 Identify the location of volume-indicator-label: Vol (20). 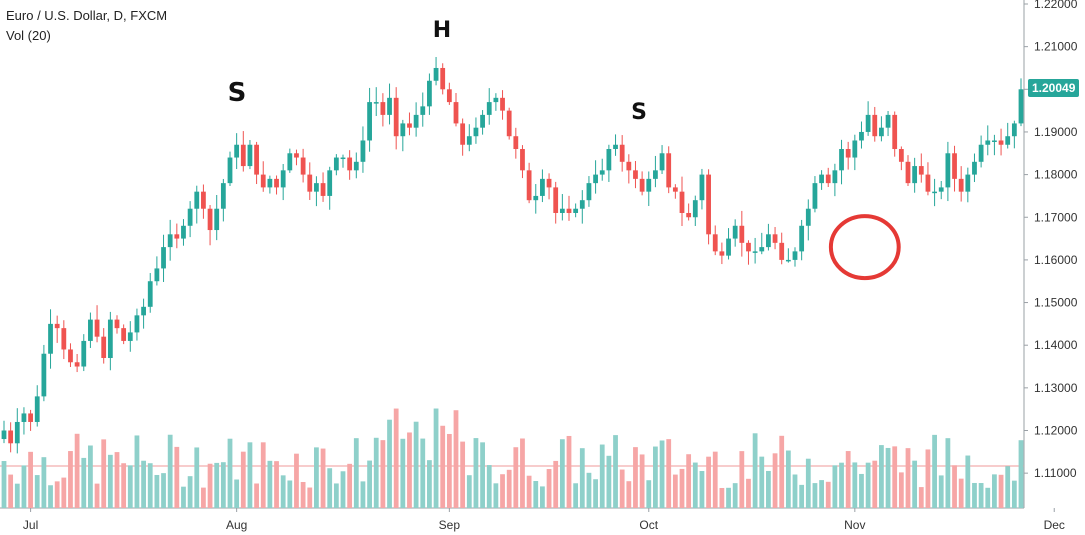
(28, 35).